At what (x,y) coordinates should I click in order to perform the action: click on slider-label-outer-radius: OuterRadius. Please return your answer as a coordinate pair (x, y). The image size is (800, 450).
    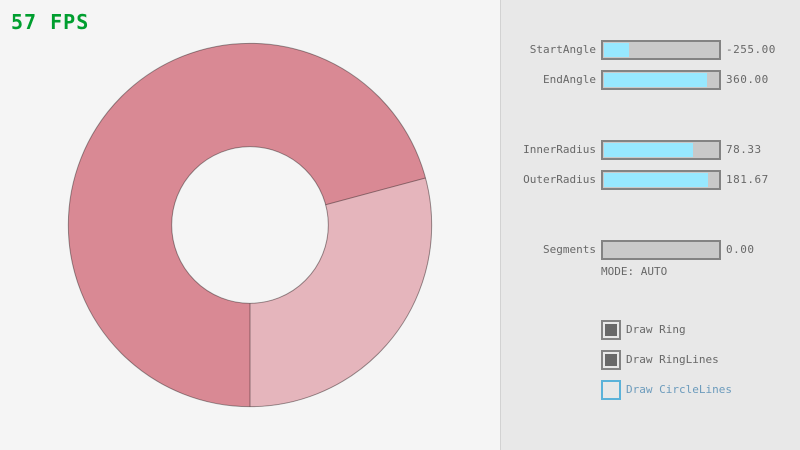
    Looking at the image, I should click on (559, 179).